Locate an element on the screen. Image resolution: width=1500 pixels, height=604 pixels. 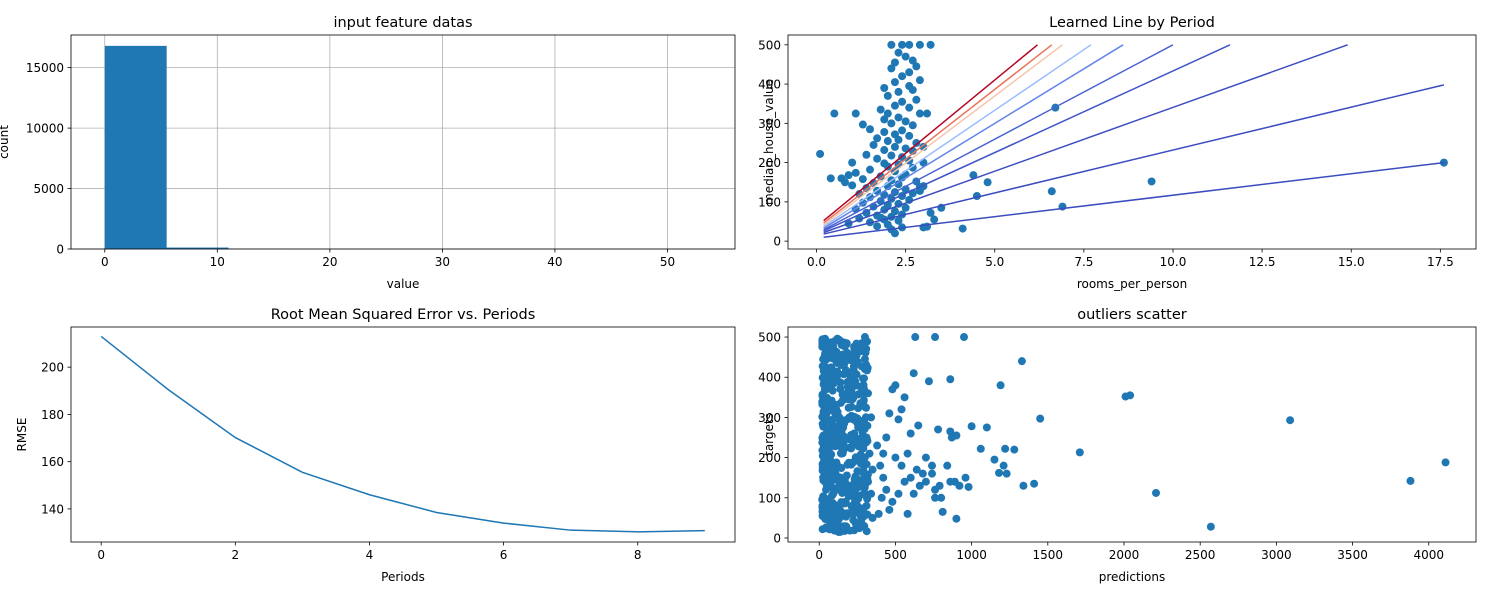
x-tick-label: 7.5 is located at coordinates (1083, 262).